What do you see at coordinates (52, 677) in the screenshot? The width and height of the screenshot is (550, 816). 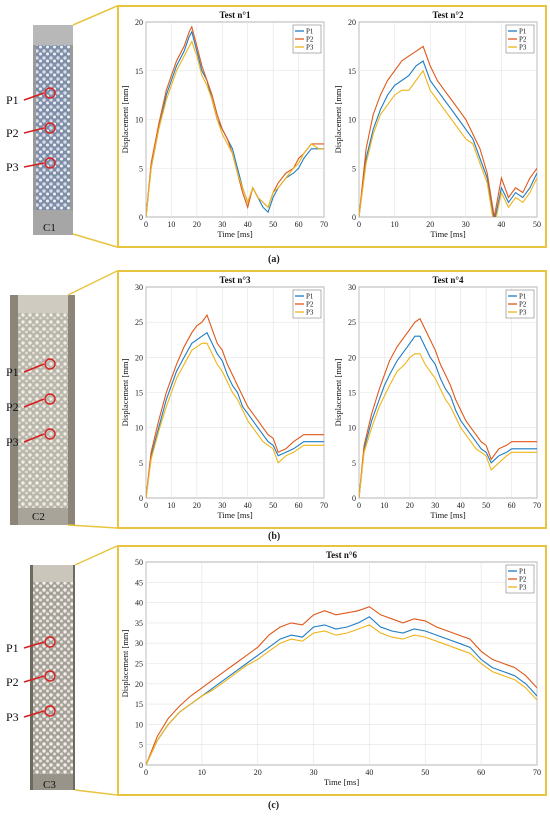 I see `specimen-photo-c3` at bounding box center [52, 677].